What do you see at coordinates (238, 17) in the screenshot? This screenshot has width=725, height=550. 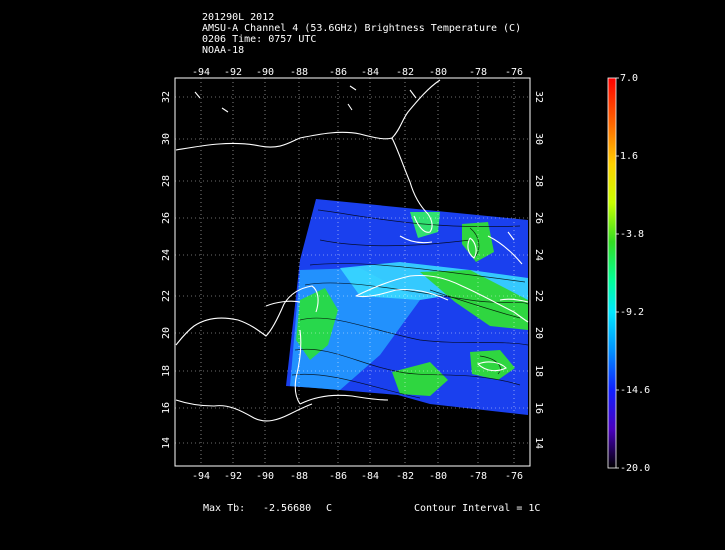 I see `header-line-storm: 201290L 2012` at bounding box center [238, 17].